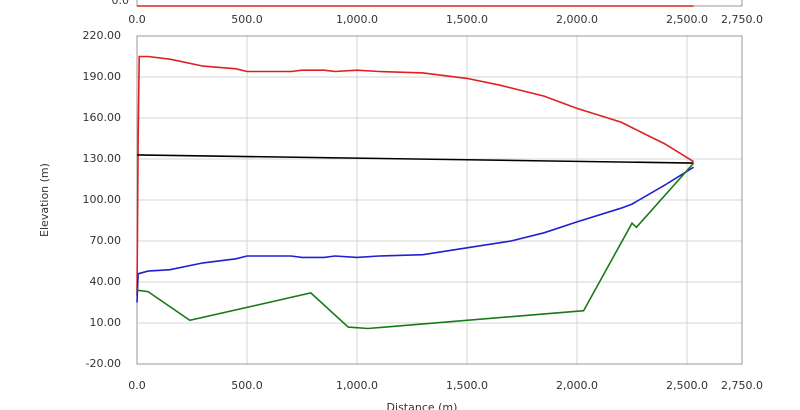  Describe the element at coordinates (44, 200) in the screenshot. I see `y-axis-label: Elevation (m)` at that location.